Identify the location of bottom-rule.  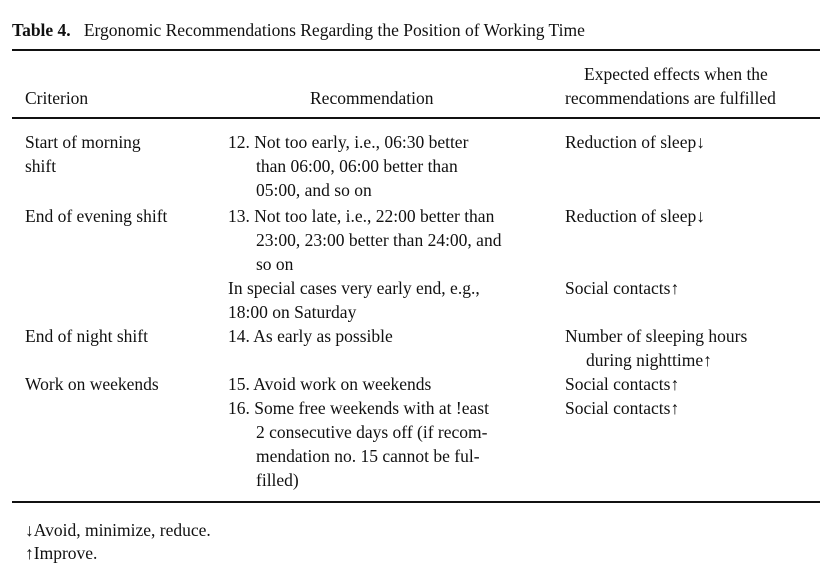
(416, 502).